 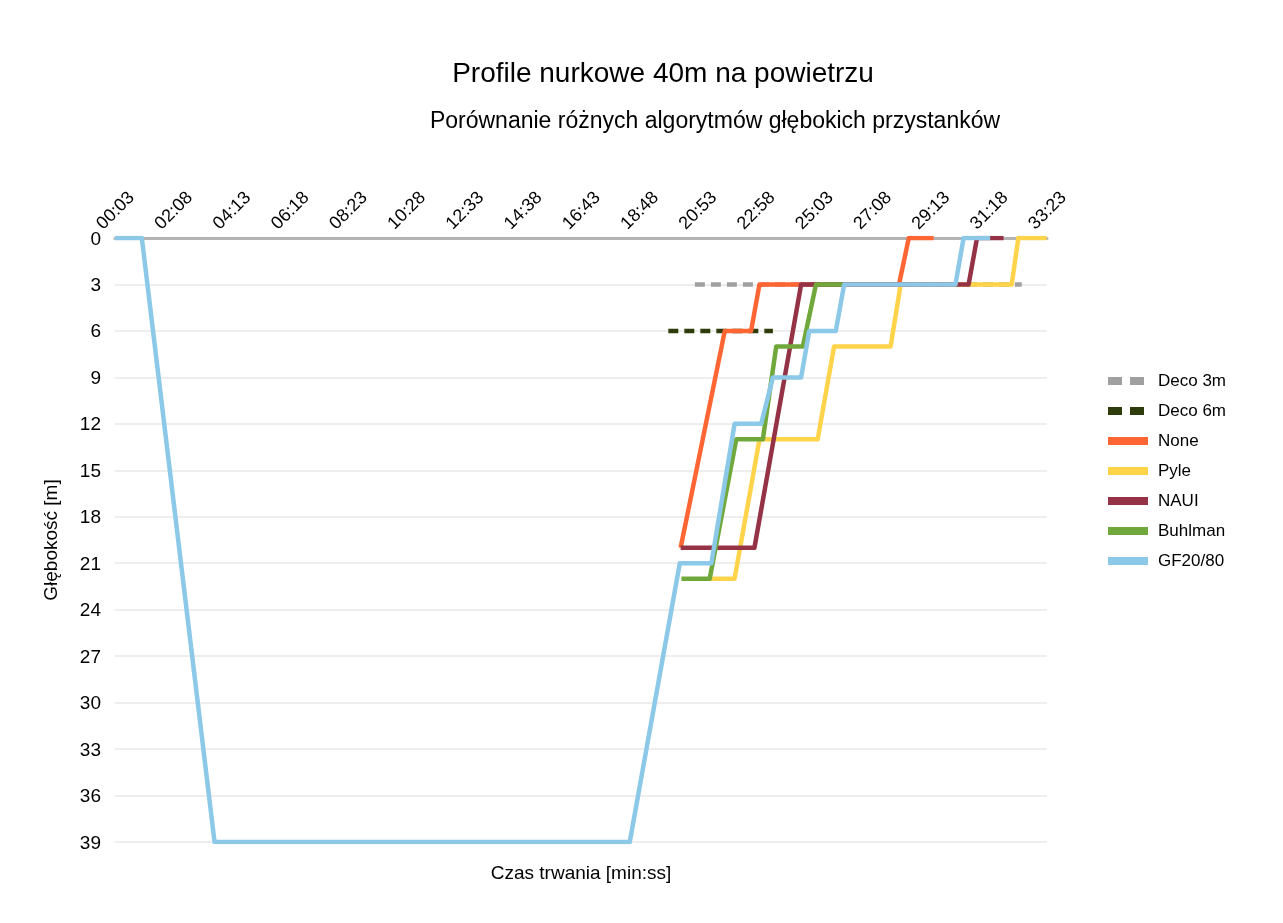 I want to click on y-tick-label: 15, so click(x=90, y=470).